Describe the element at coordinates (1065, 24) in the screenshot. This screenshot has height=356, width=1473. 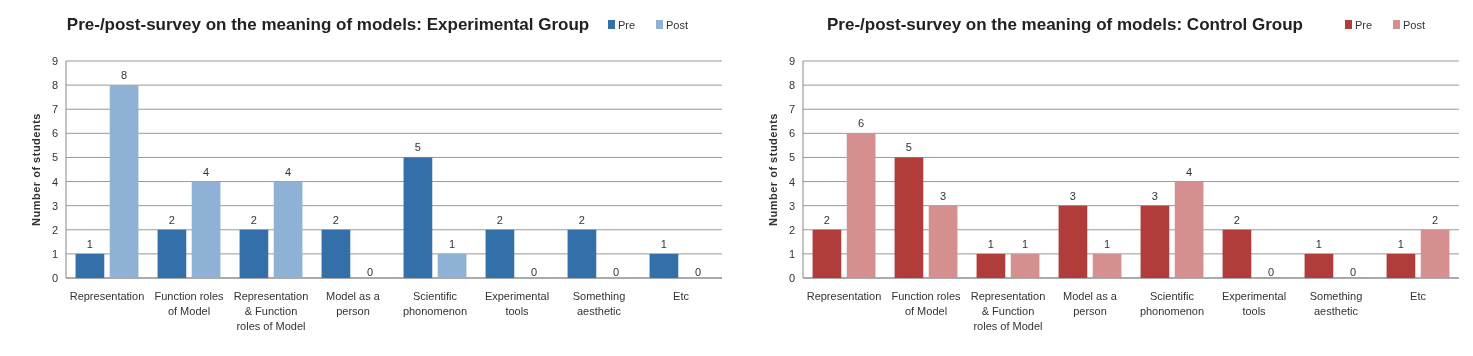
I see `chart-title: Pre-/post-survey on the meaning of models: Control Group` at that location.